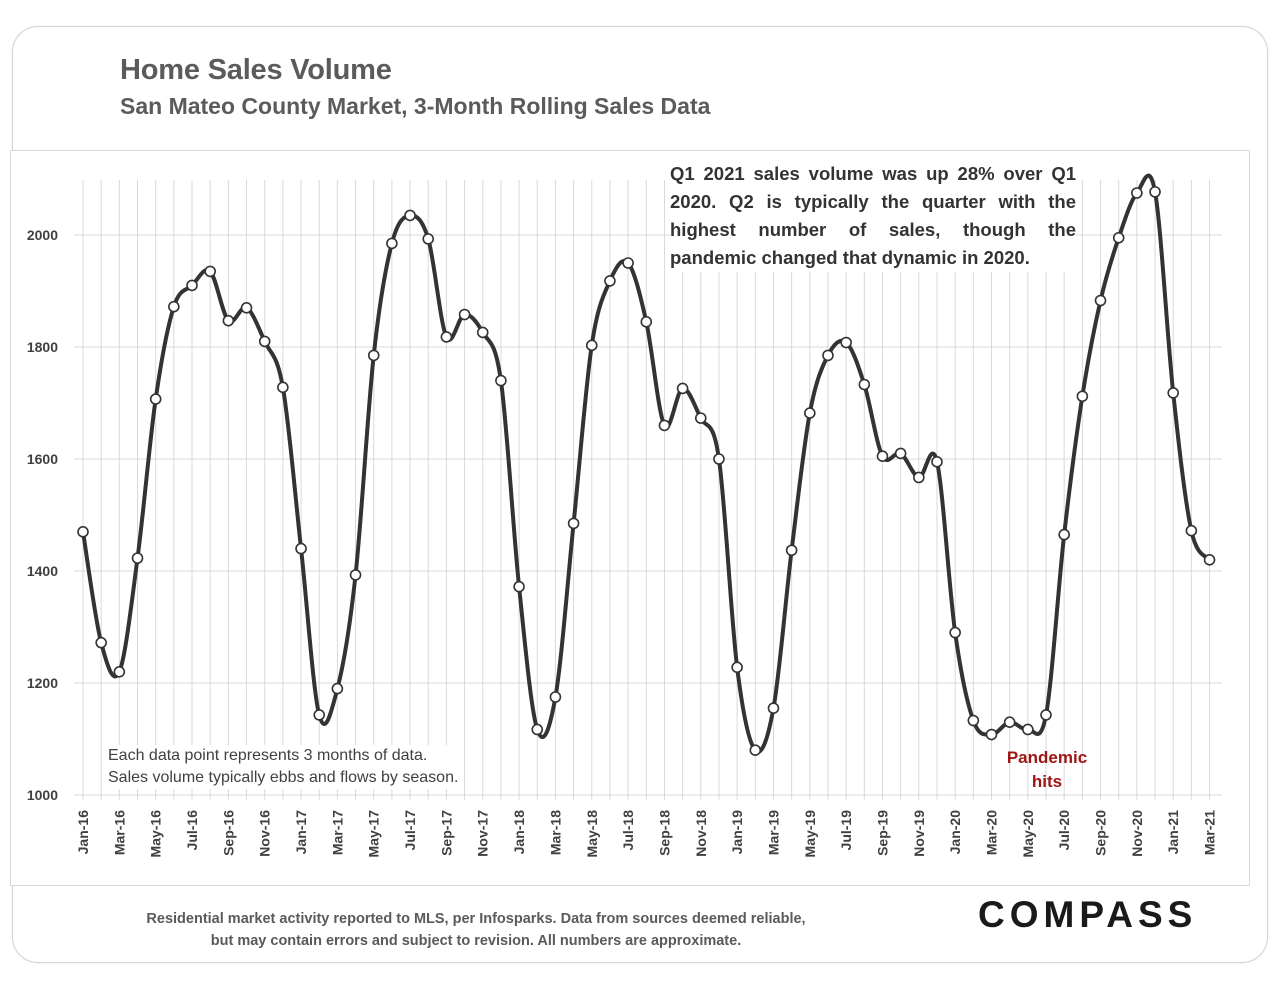 This screenshot has width=1280, height=989. Describe the element at coordinates (773, 832) in the screenshot. I see `x-tick-label: Mar-19` at that location.